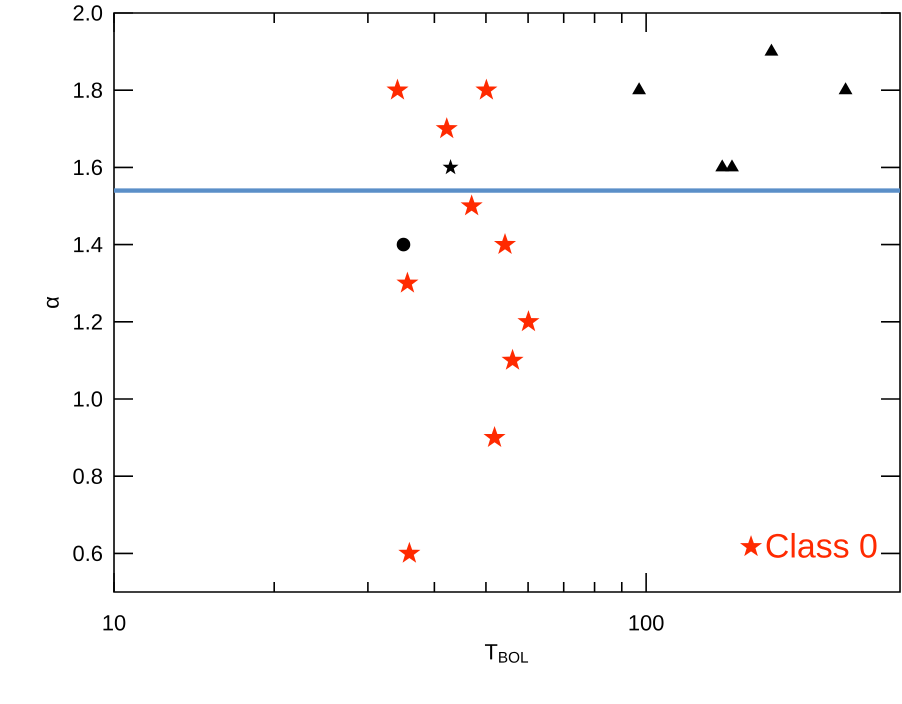  Describe the element at coordinates (88, 399) in the screenshot. I see `y-tick-label: 1.0` at that location.